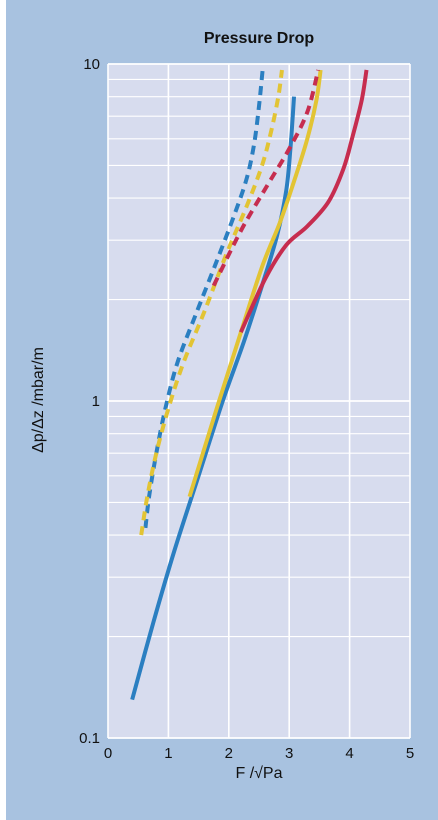 The height and width of the screenshot is (820, 438). I want to click on y-tick-label: 1, so click(96, 401).